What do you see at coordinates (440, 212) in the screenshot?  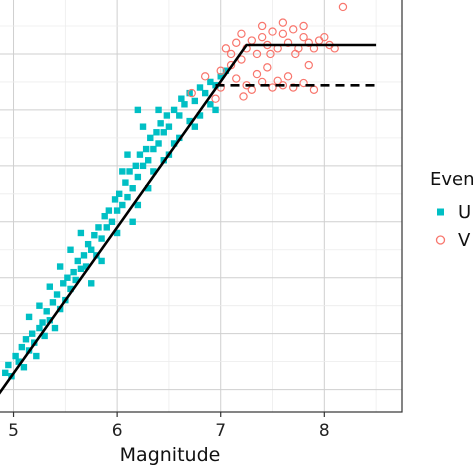 I see `legend-key-U` at bounding box center [440, 212].